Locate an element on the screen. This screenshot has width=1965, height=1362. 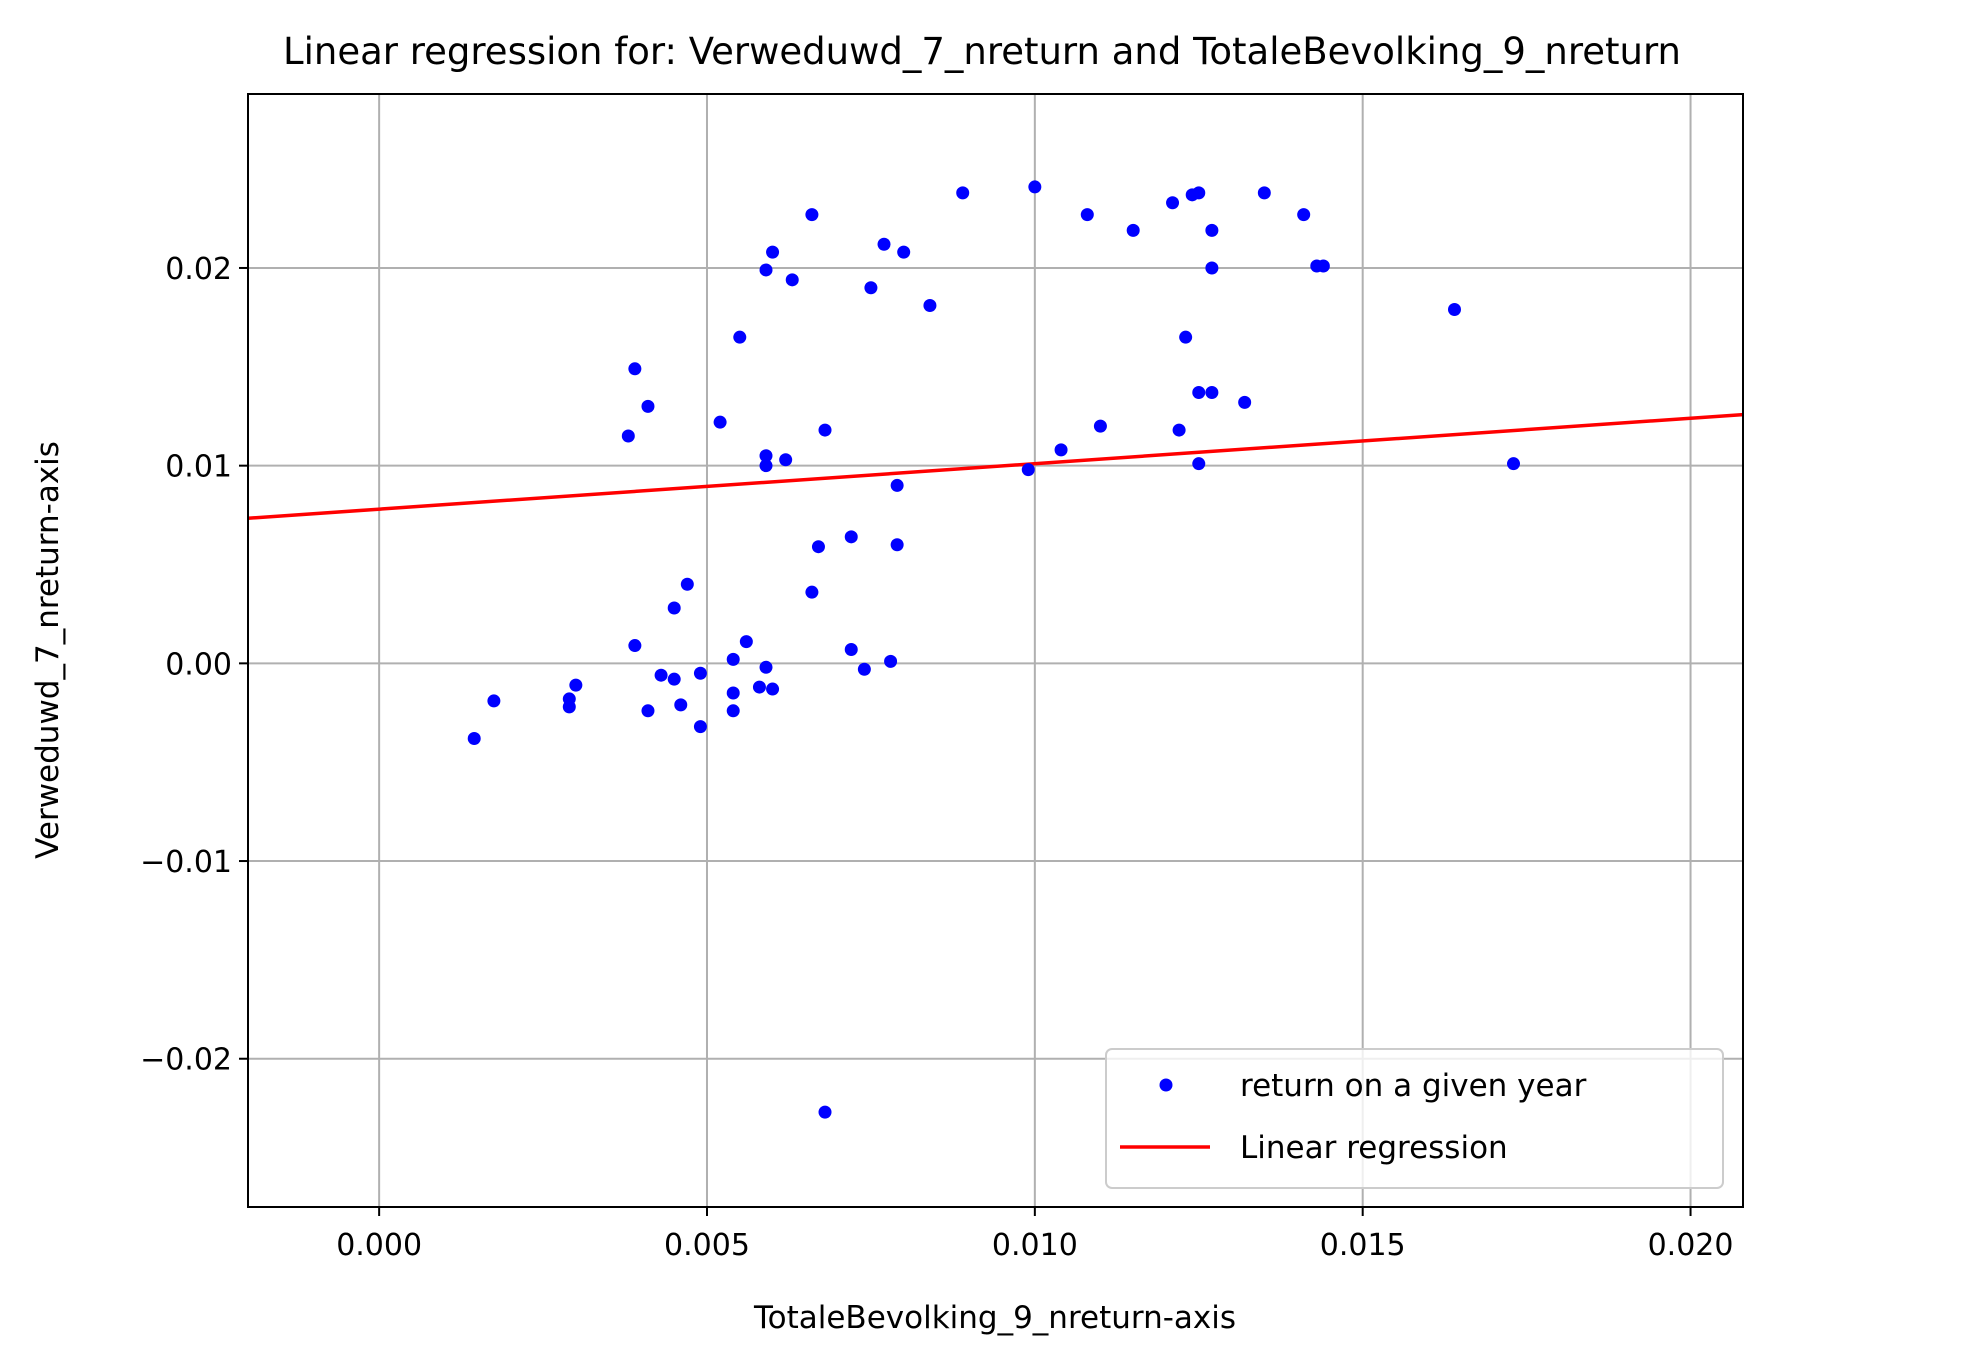
x-tick-label: 0.015 is located at coordinates (1363, 1245).